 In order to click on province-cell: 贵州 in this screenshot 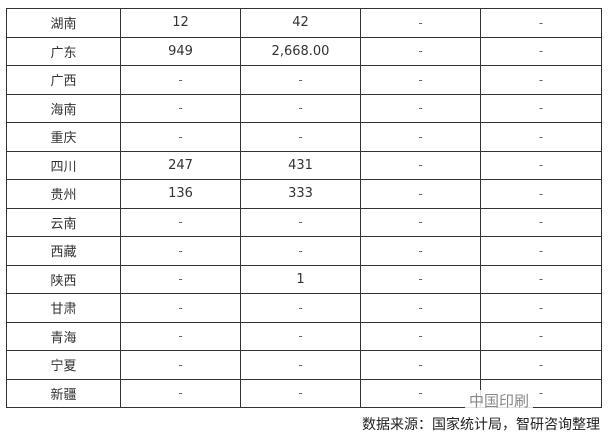, I will do `click(63, 194)`.